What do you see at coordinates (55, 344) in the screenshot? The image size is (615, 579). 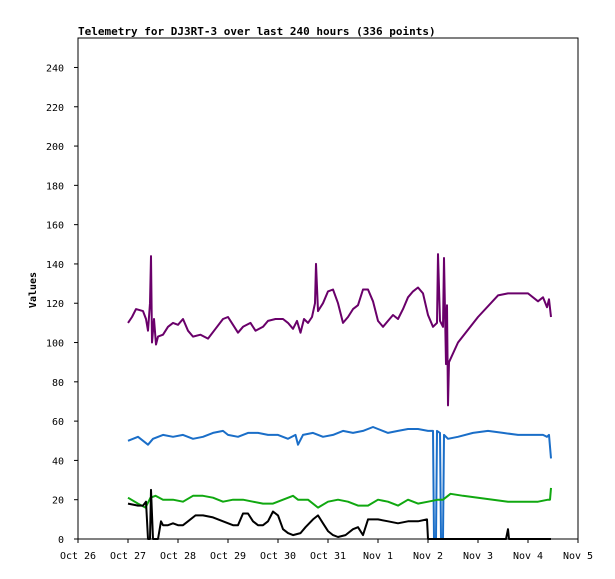 I see `y-tick-label: 100` at bounding box center [55, 344].